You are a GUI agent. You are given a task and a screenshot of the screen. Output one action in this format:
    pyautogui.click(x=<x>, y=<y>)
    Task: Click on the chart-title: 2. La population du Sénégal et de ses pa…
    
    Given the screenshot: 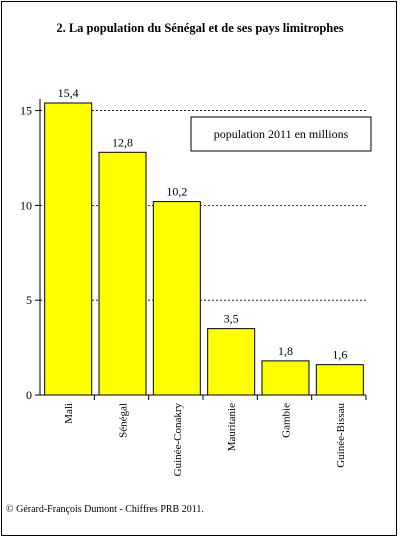 What is the action you would take?
    pyautogui.click(x=199, y=28)
    